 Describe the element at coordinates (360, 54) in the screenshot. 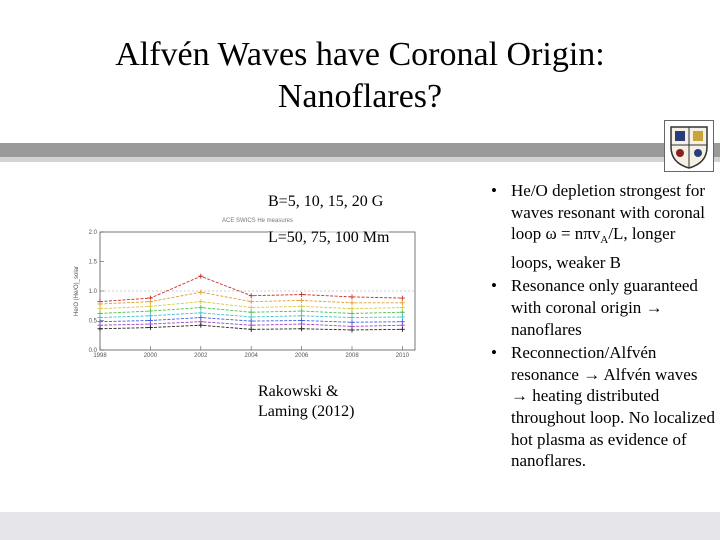

I see `title-line-1: Alfvén Waves have Coronal Origin:` at that location.